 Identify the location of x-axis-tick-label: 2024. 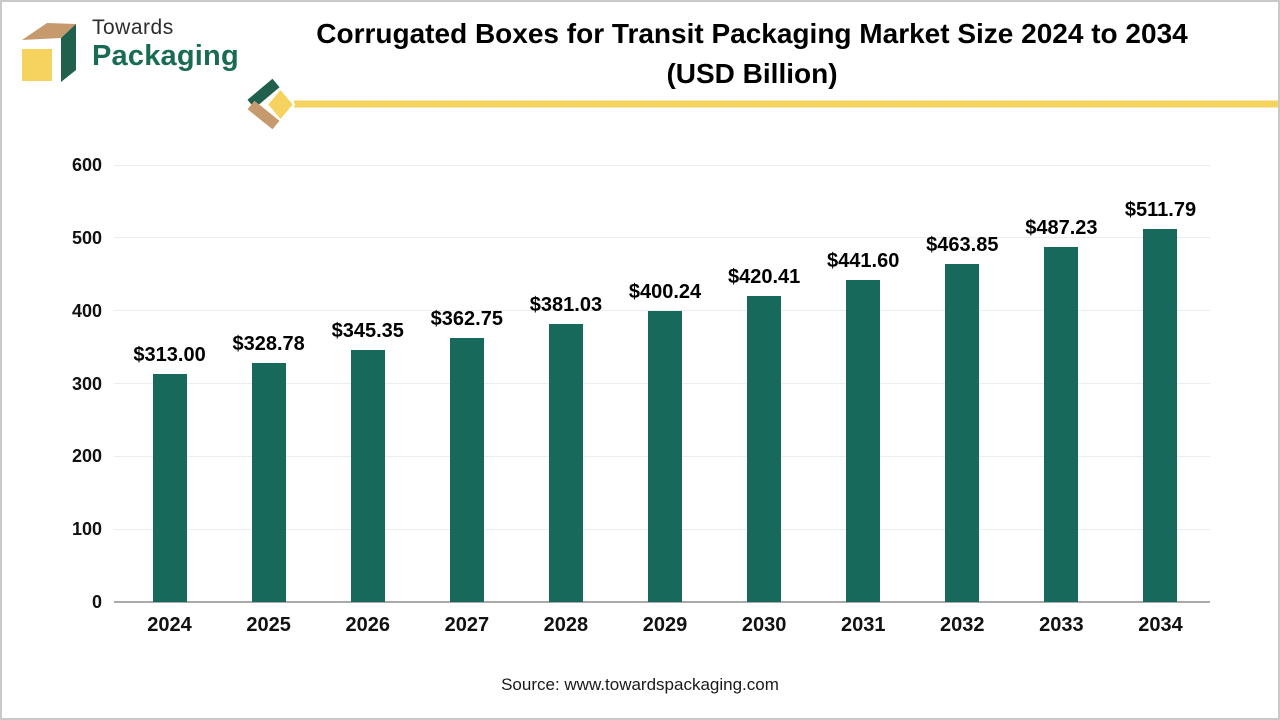
(169, 625).